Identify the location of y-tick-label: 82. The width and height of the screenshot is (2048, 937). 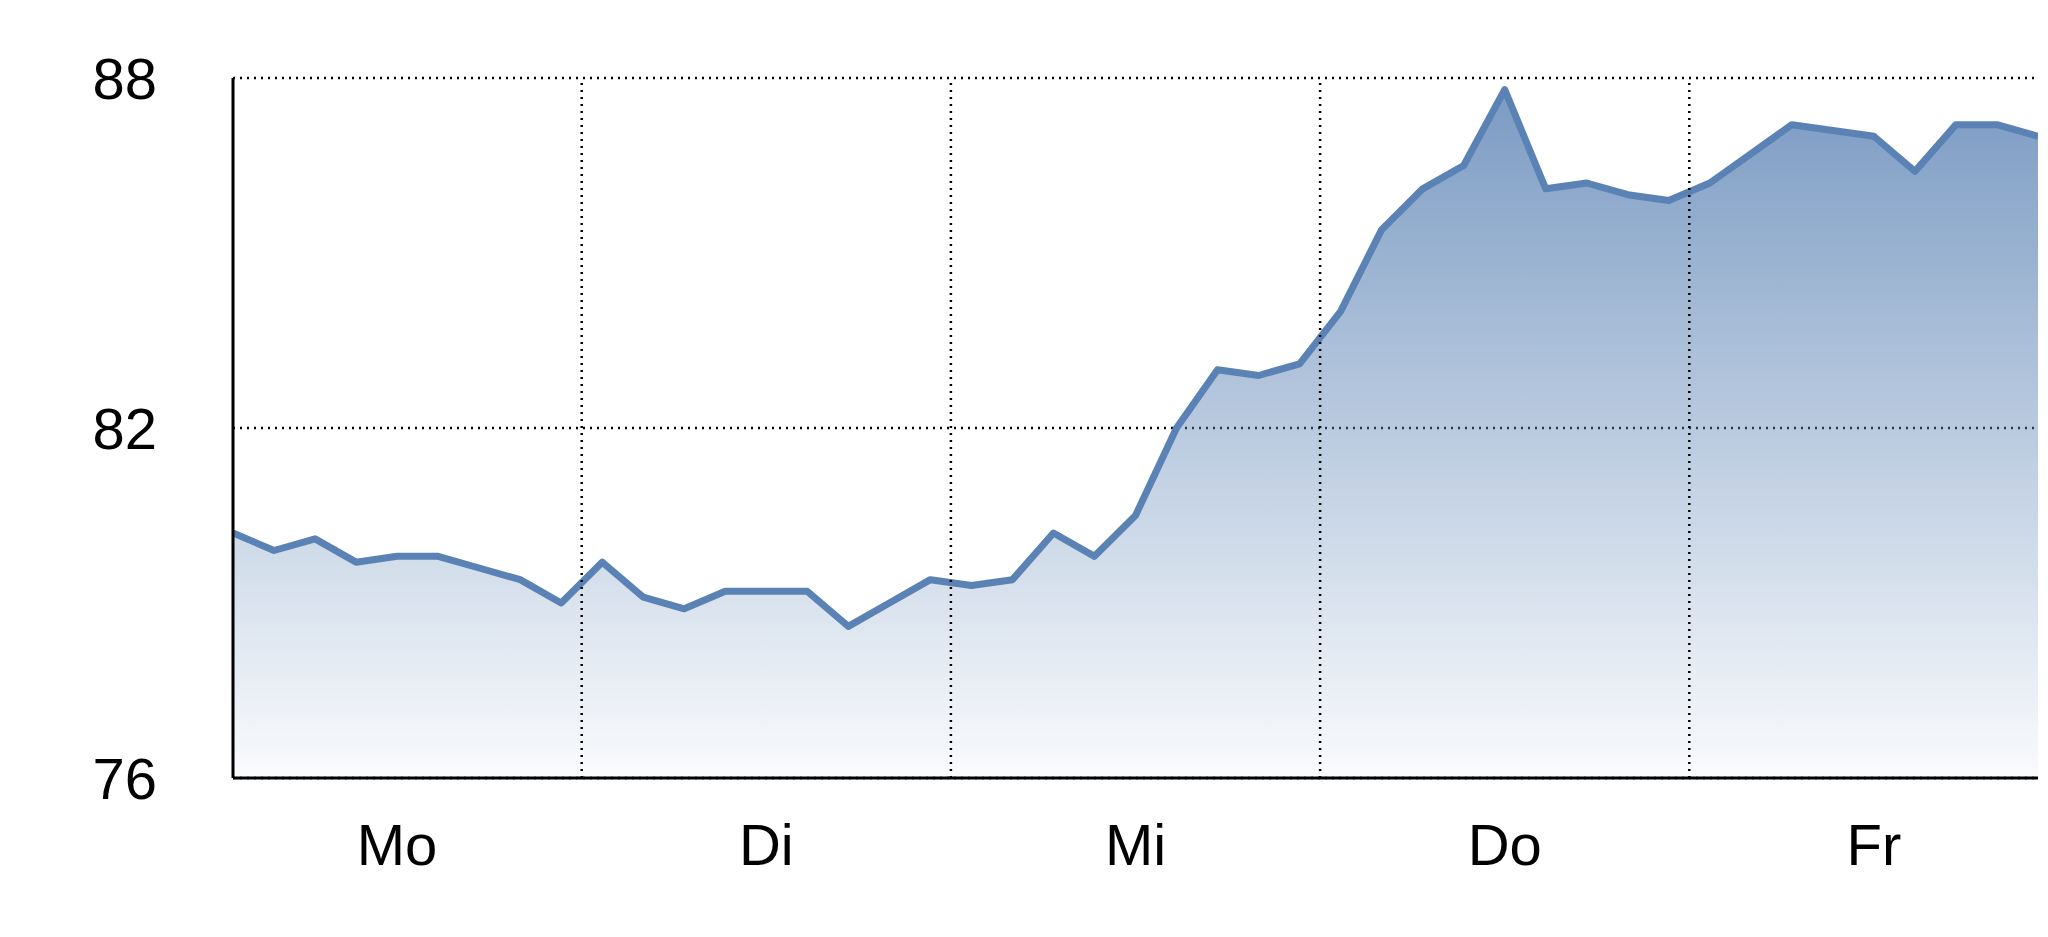
(124, 428).